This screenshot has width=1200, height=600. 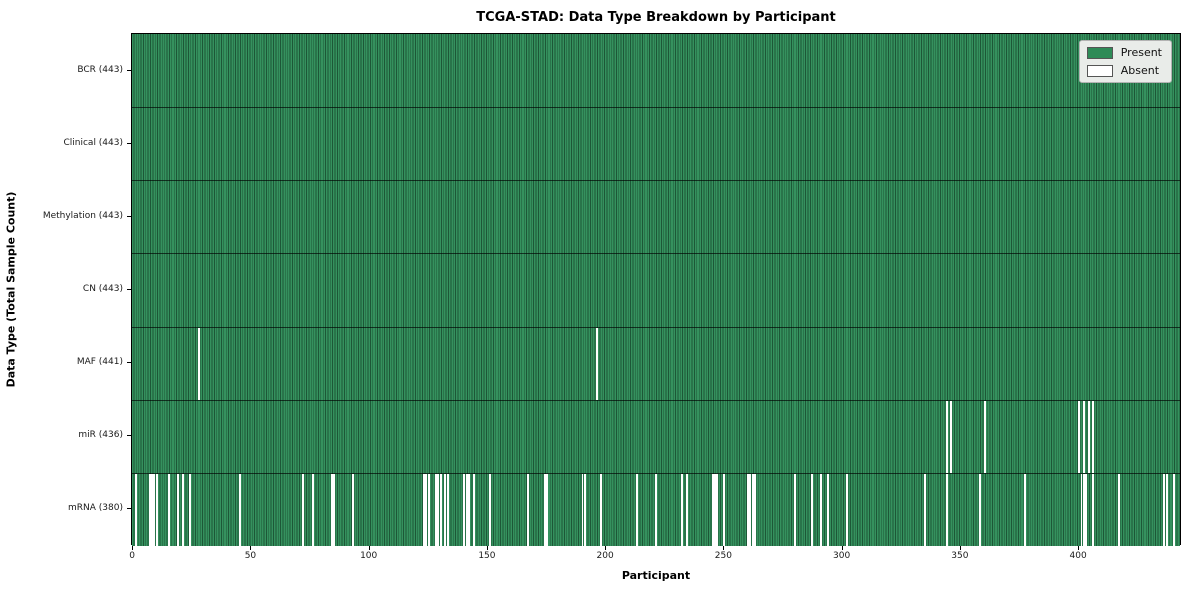 I want to click on legend-label-present: Present, so click(x=1141, y=52).